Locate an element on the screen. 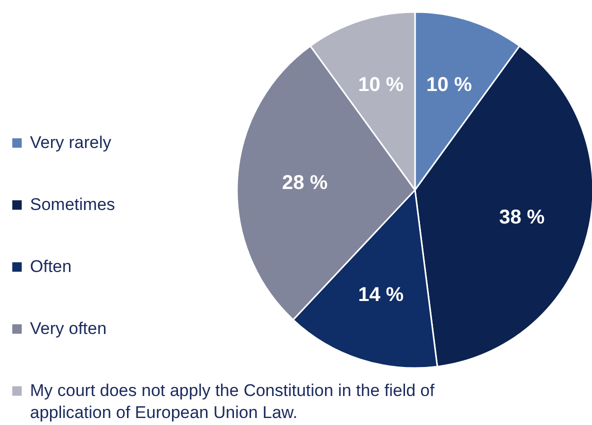 The image size is (592, 425). legend-label: Very often is located at coordinates (68, 328).